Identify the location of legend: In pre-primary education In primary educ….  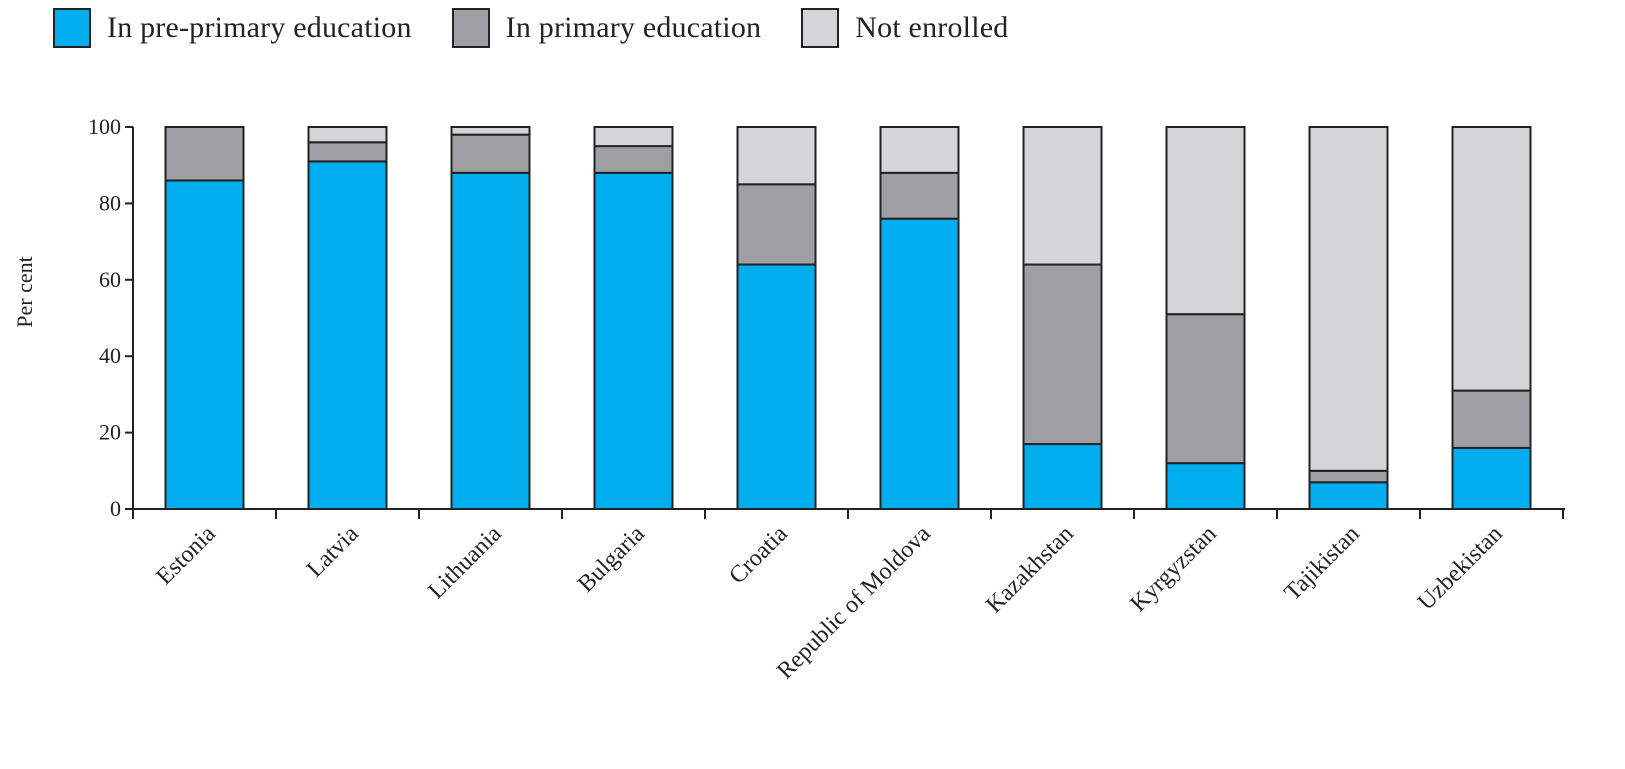
(550, 28).